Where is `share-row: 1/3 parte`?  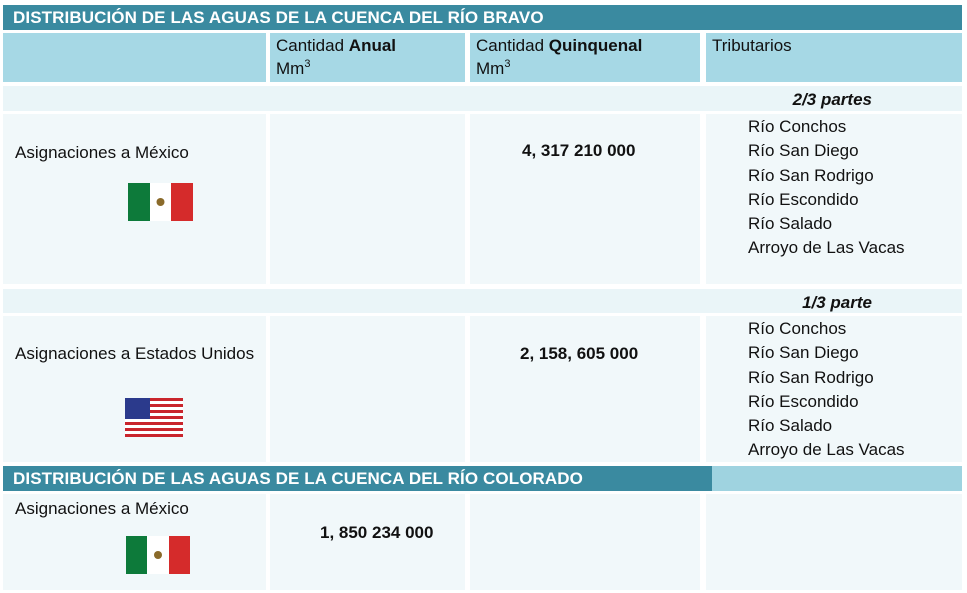
share-row: 1/3 parte is located at coordinates (482, 301).